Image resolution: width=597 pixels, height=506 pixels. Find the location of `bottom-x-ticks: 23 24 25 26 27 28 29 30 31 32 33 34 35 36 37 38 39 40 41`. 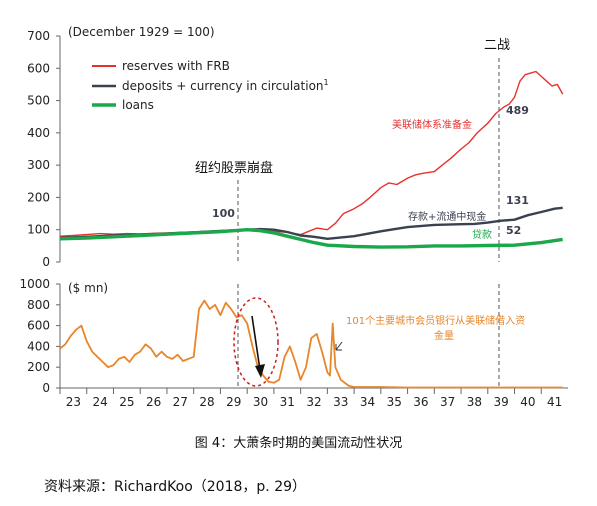

bottom-x-ticks: 23 24 25 26 27 28 29 30 31 32 33 34 35 36 37 38 39 40 41 is located at coordinates (310, 398).